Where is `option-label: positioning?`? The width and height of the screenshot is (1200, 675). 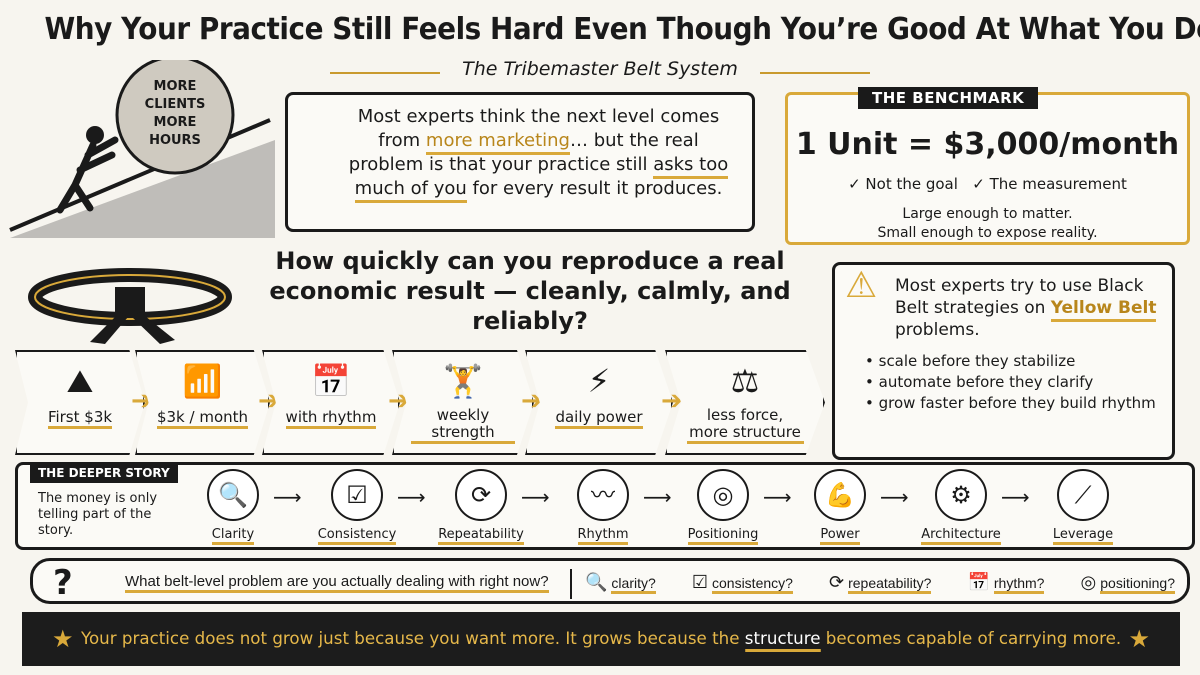
option-label: positioning? is located at coordinates (1137, 584).